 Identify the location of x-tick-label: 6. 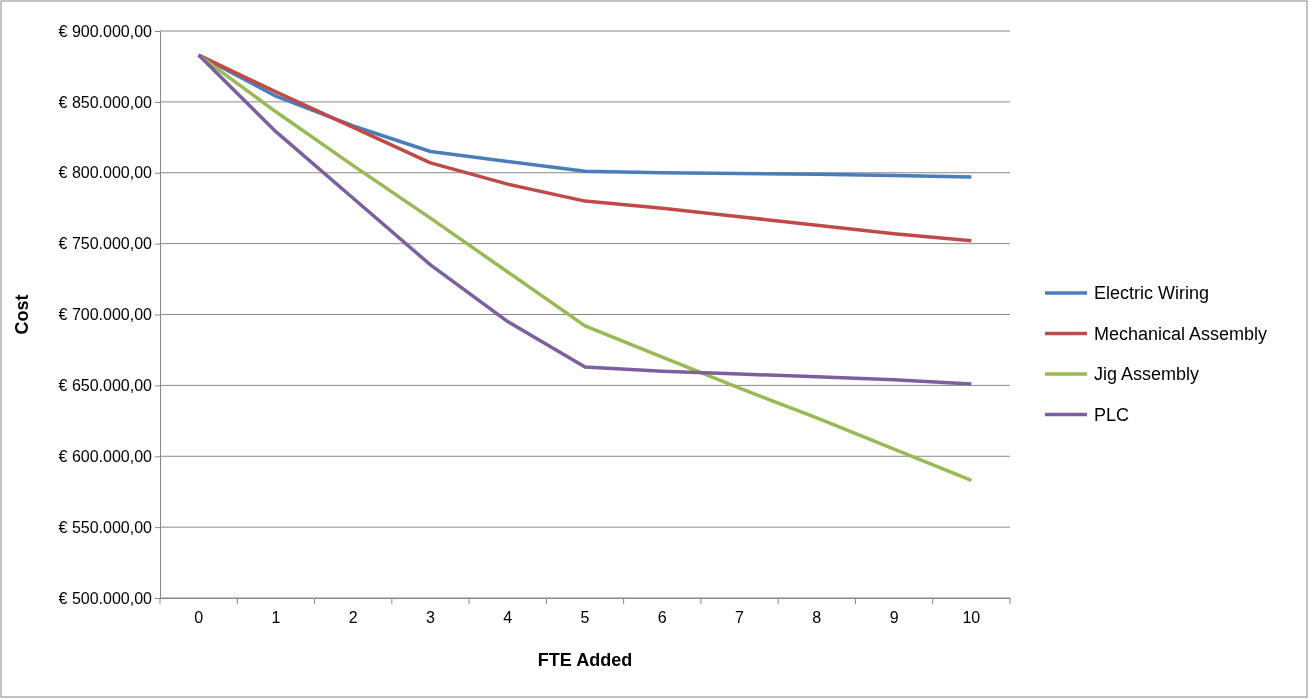
(662, 618).